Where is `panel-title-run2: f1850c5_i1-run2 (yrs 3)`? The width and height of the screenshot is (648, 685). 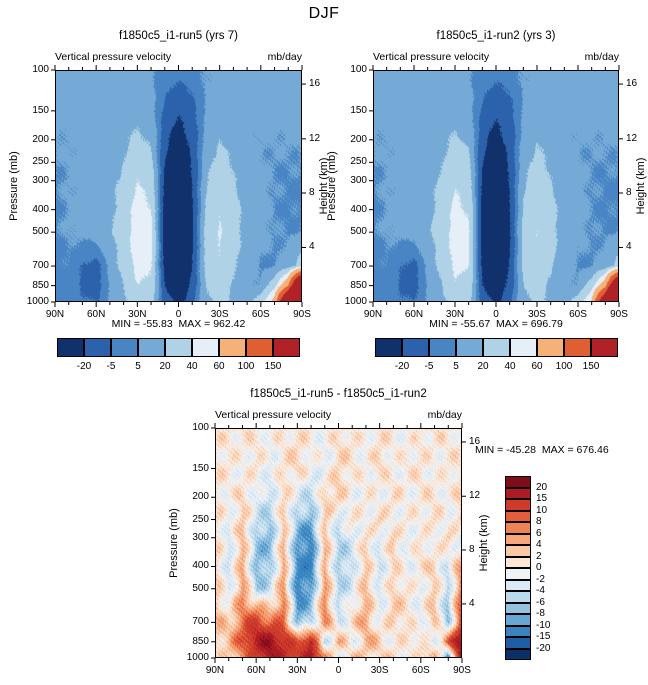 panel-title-run2: f1850c5_i1-run2 (yrs 3) is located at coordinates (496, 36).